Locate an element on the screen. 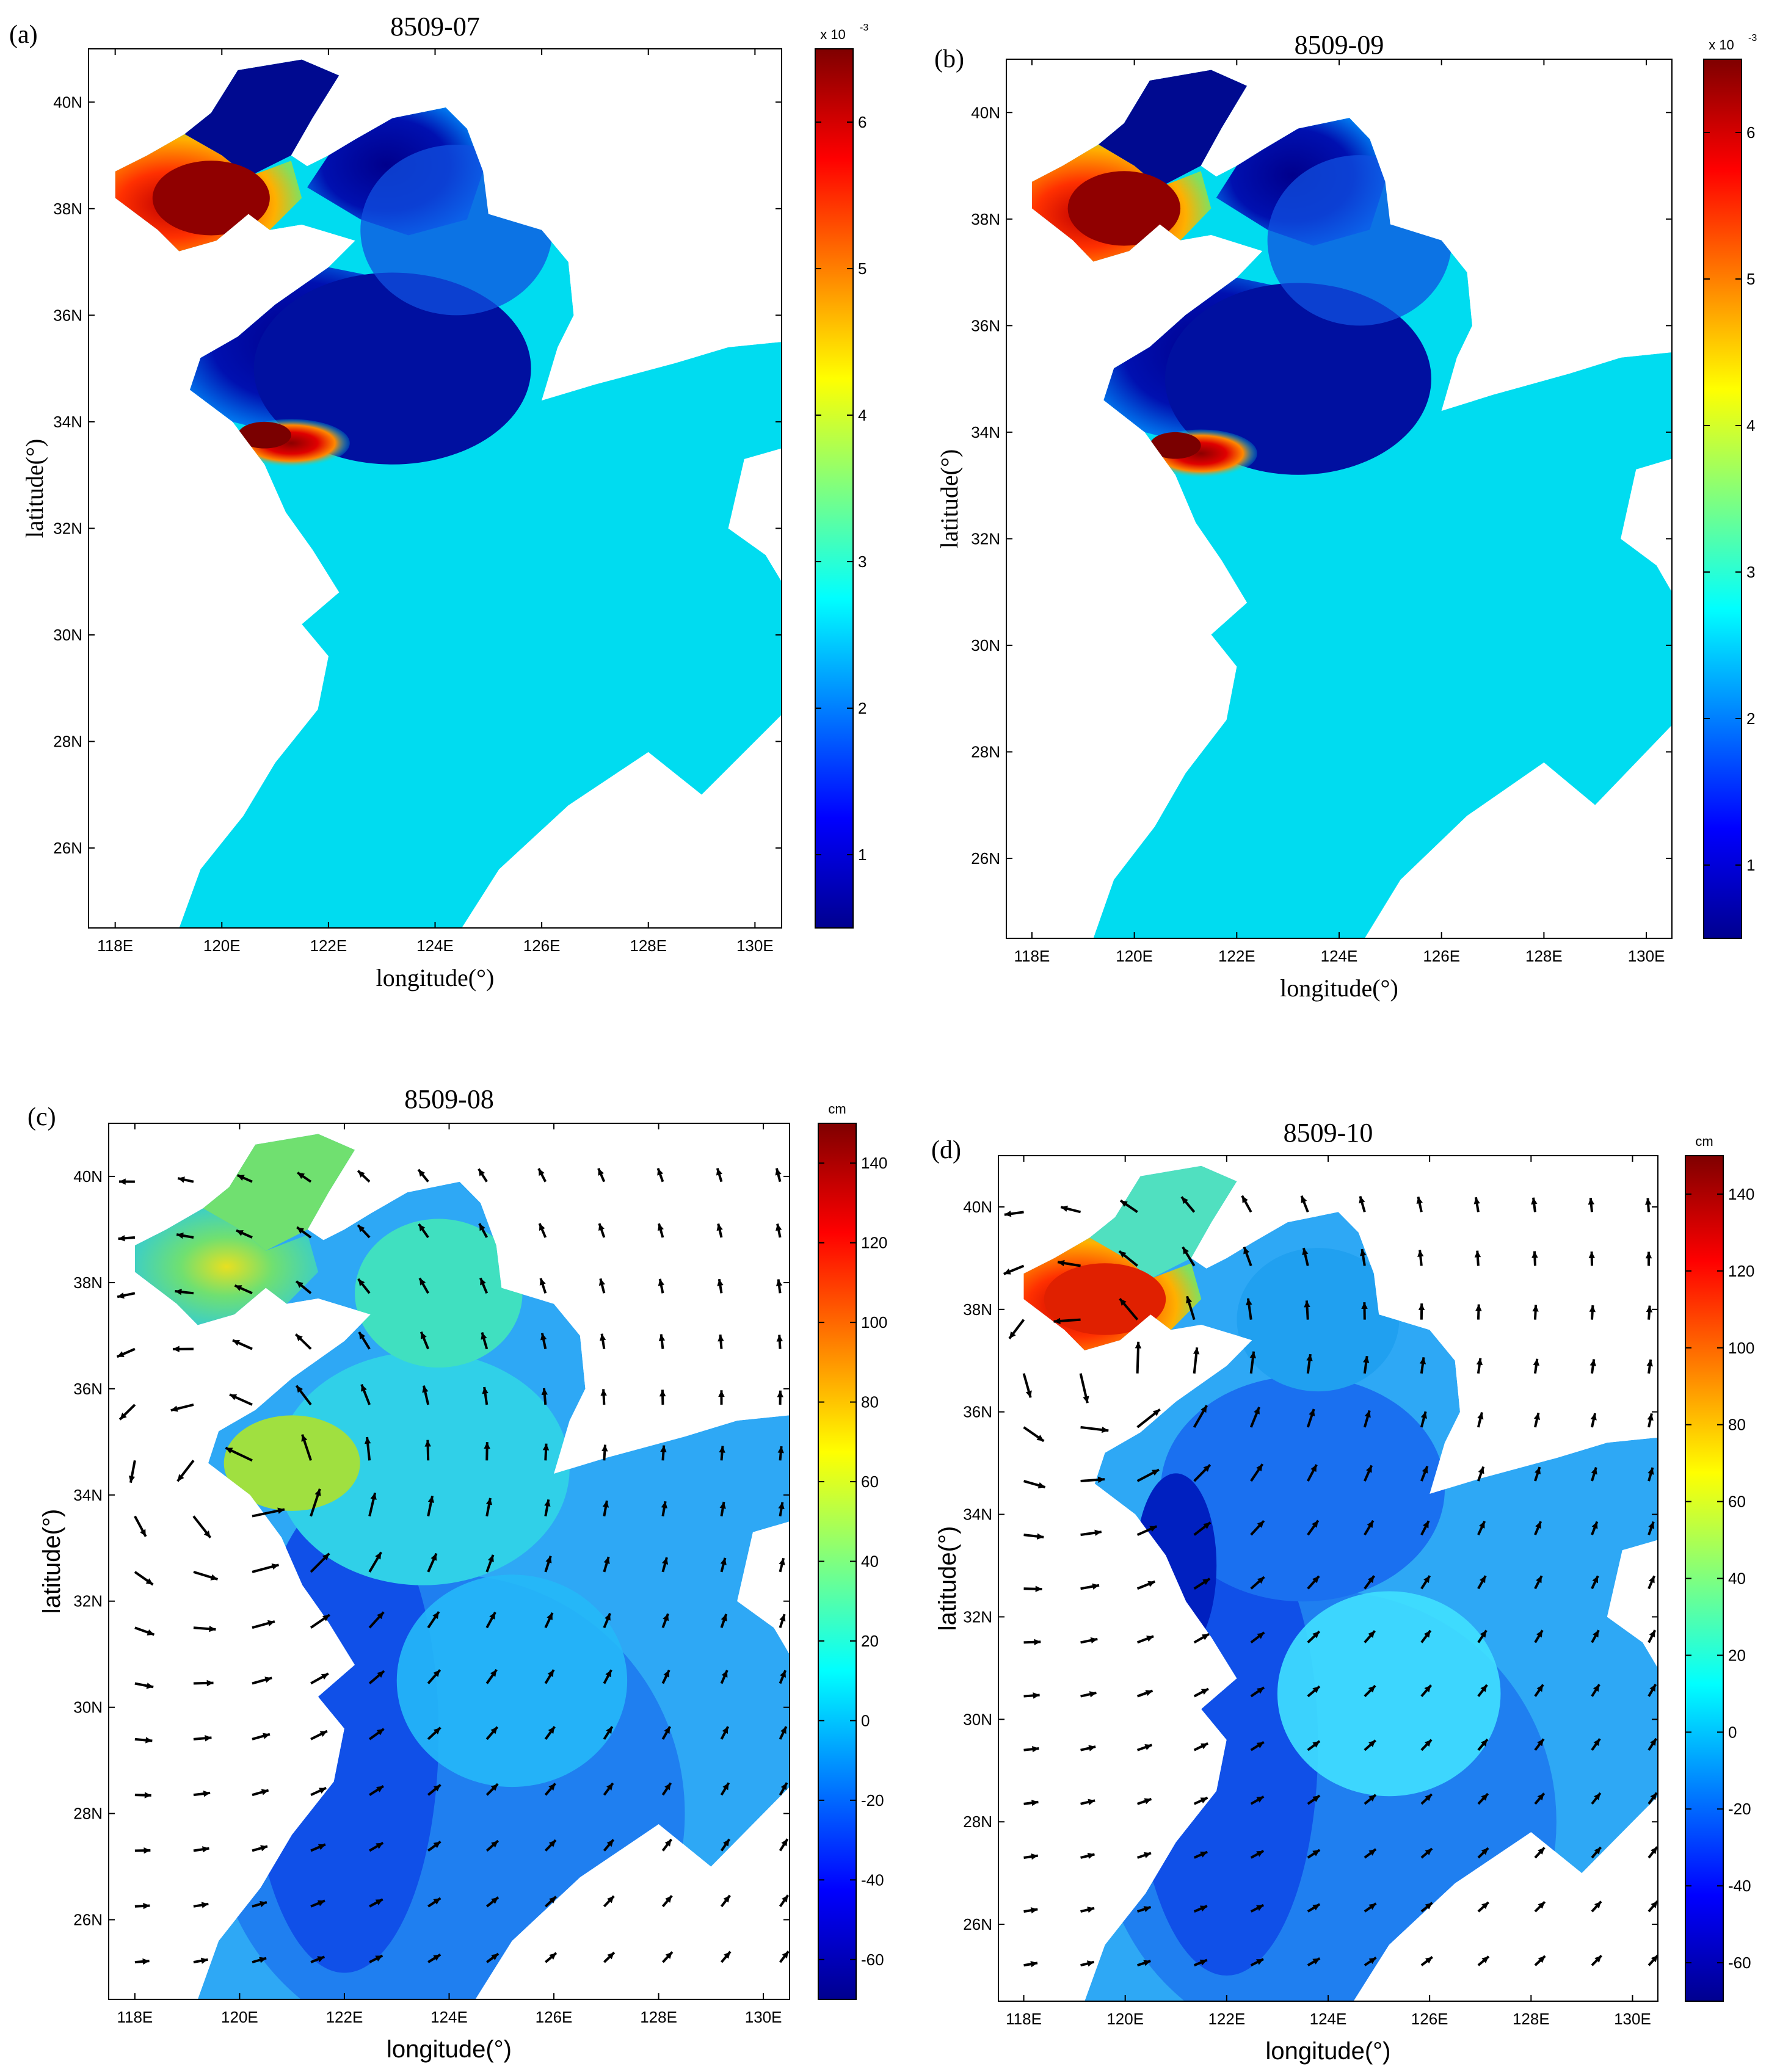  panel-title: 8509-08 is located at coordinates (449, 1099).